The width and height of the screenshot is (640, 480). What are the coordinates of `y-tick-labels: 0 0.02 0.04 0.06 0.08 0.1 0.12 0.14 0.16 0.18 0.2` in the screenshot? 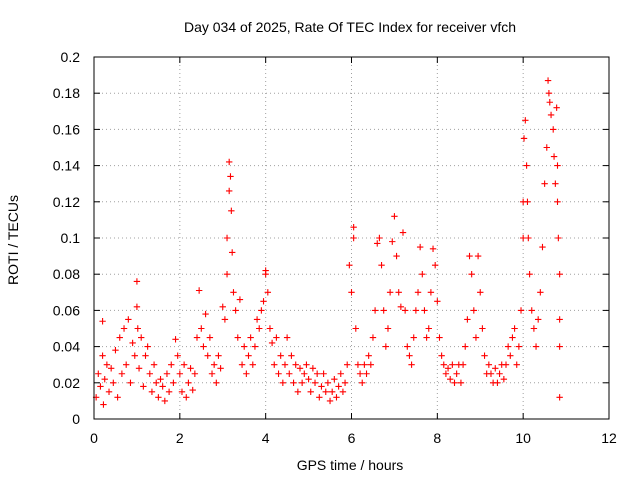 It's located at (66, 238).